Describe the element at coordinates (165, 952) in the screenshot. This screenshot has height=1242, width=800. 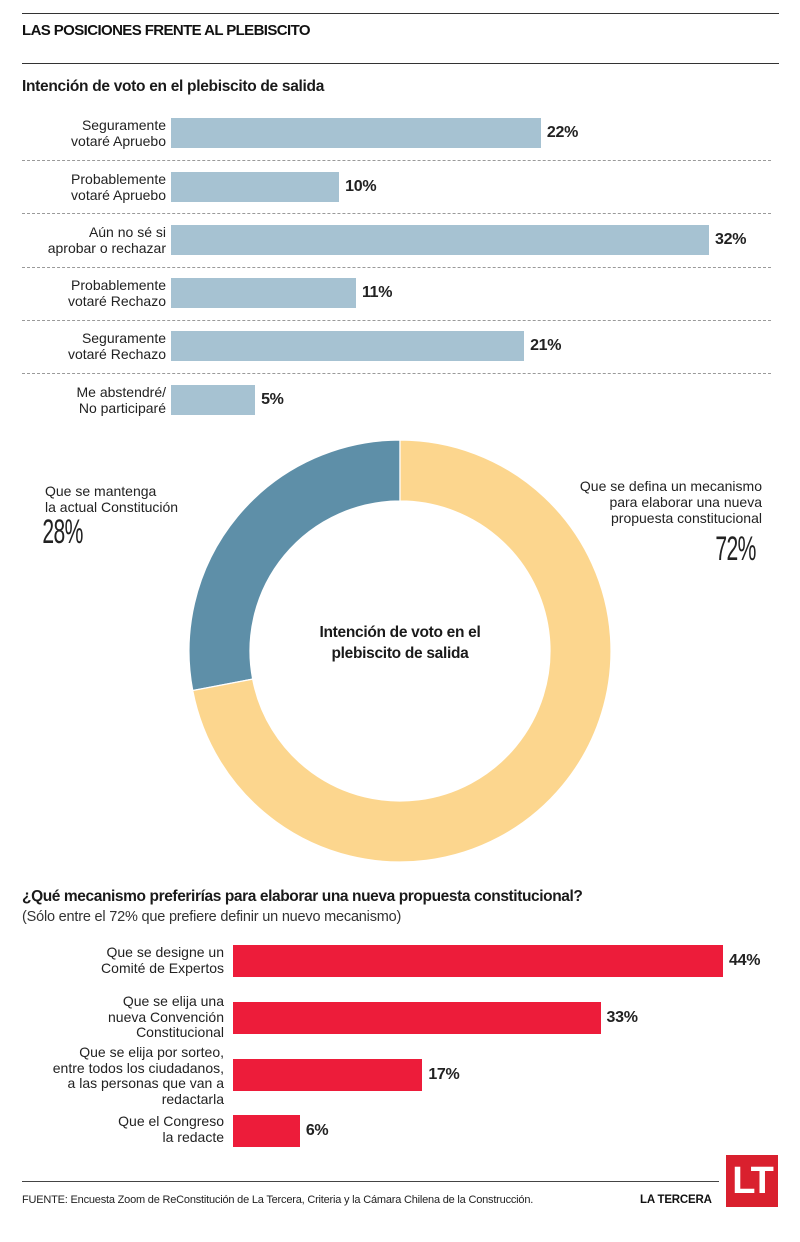
I see `bar-category-label-line: Que se designe un` at that location.